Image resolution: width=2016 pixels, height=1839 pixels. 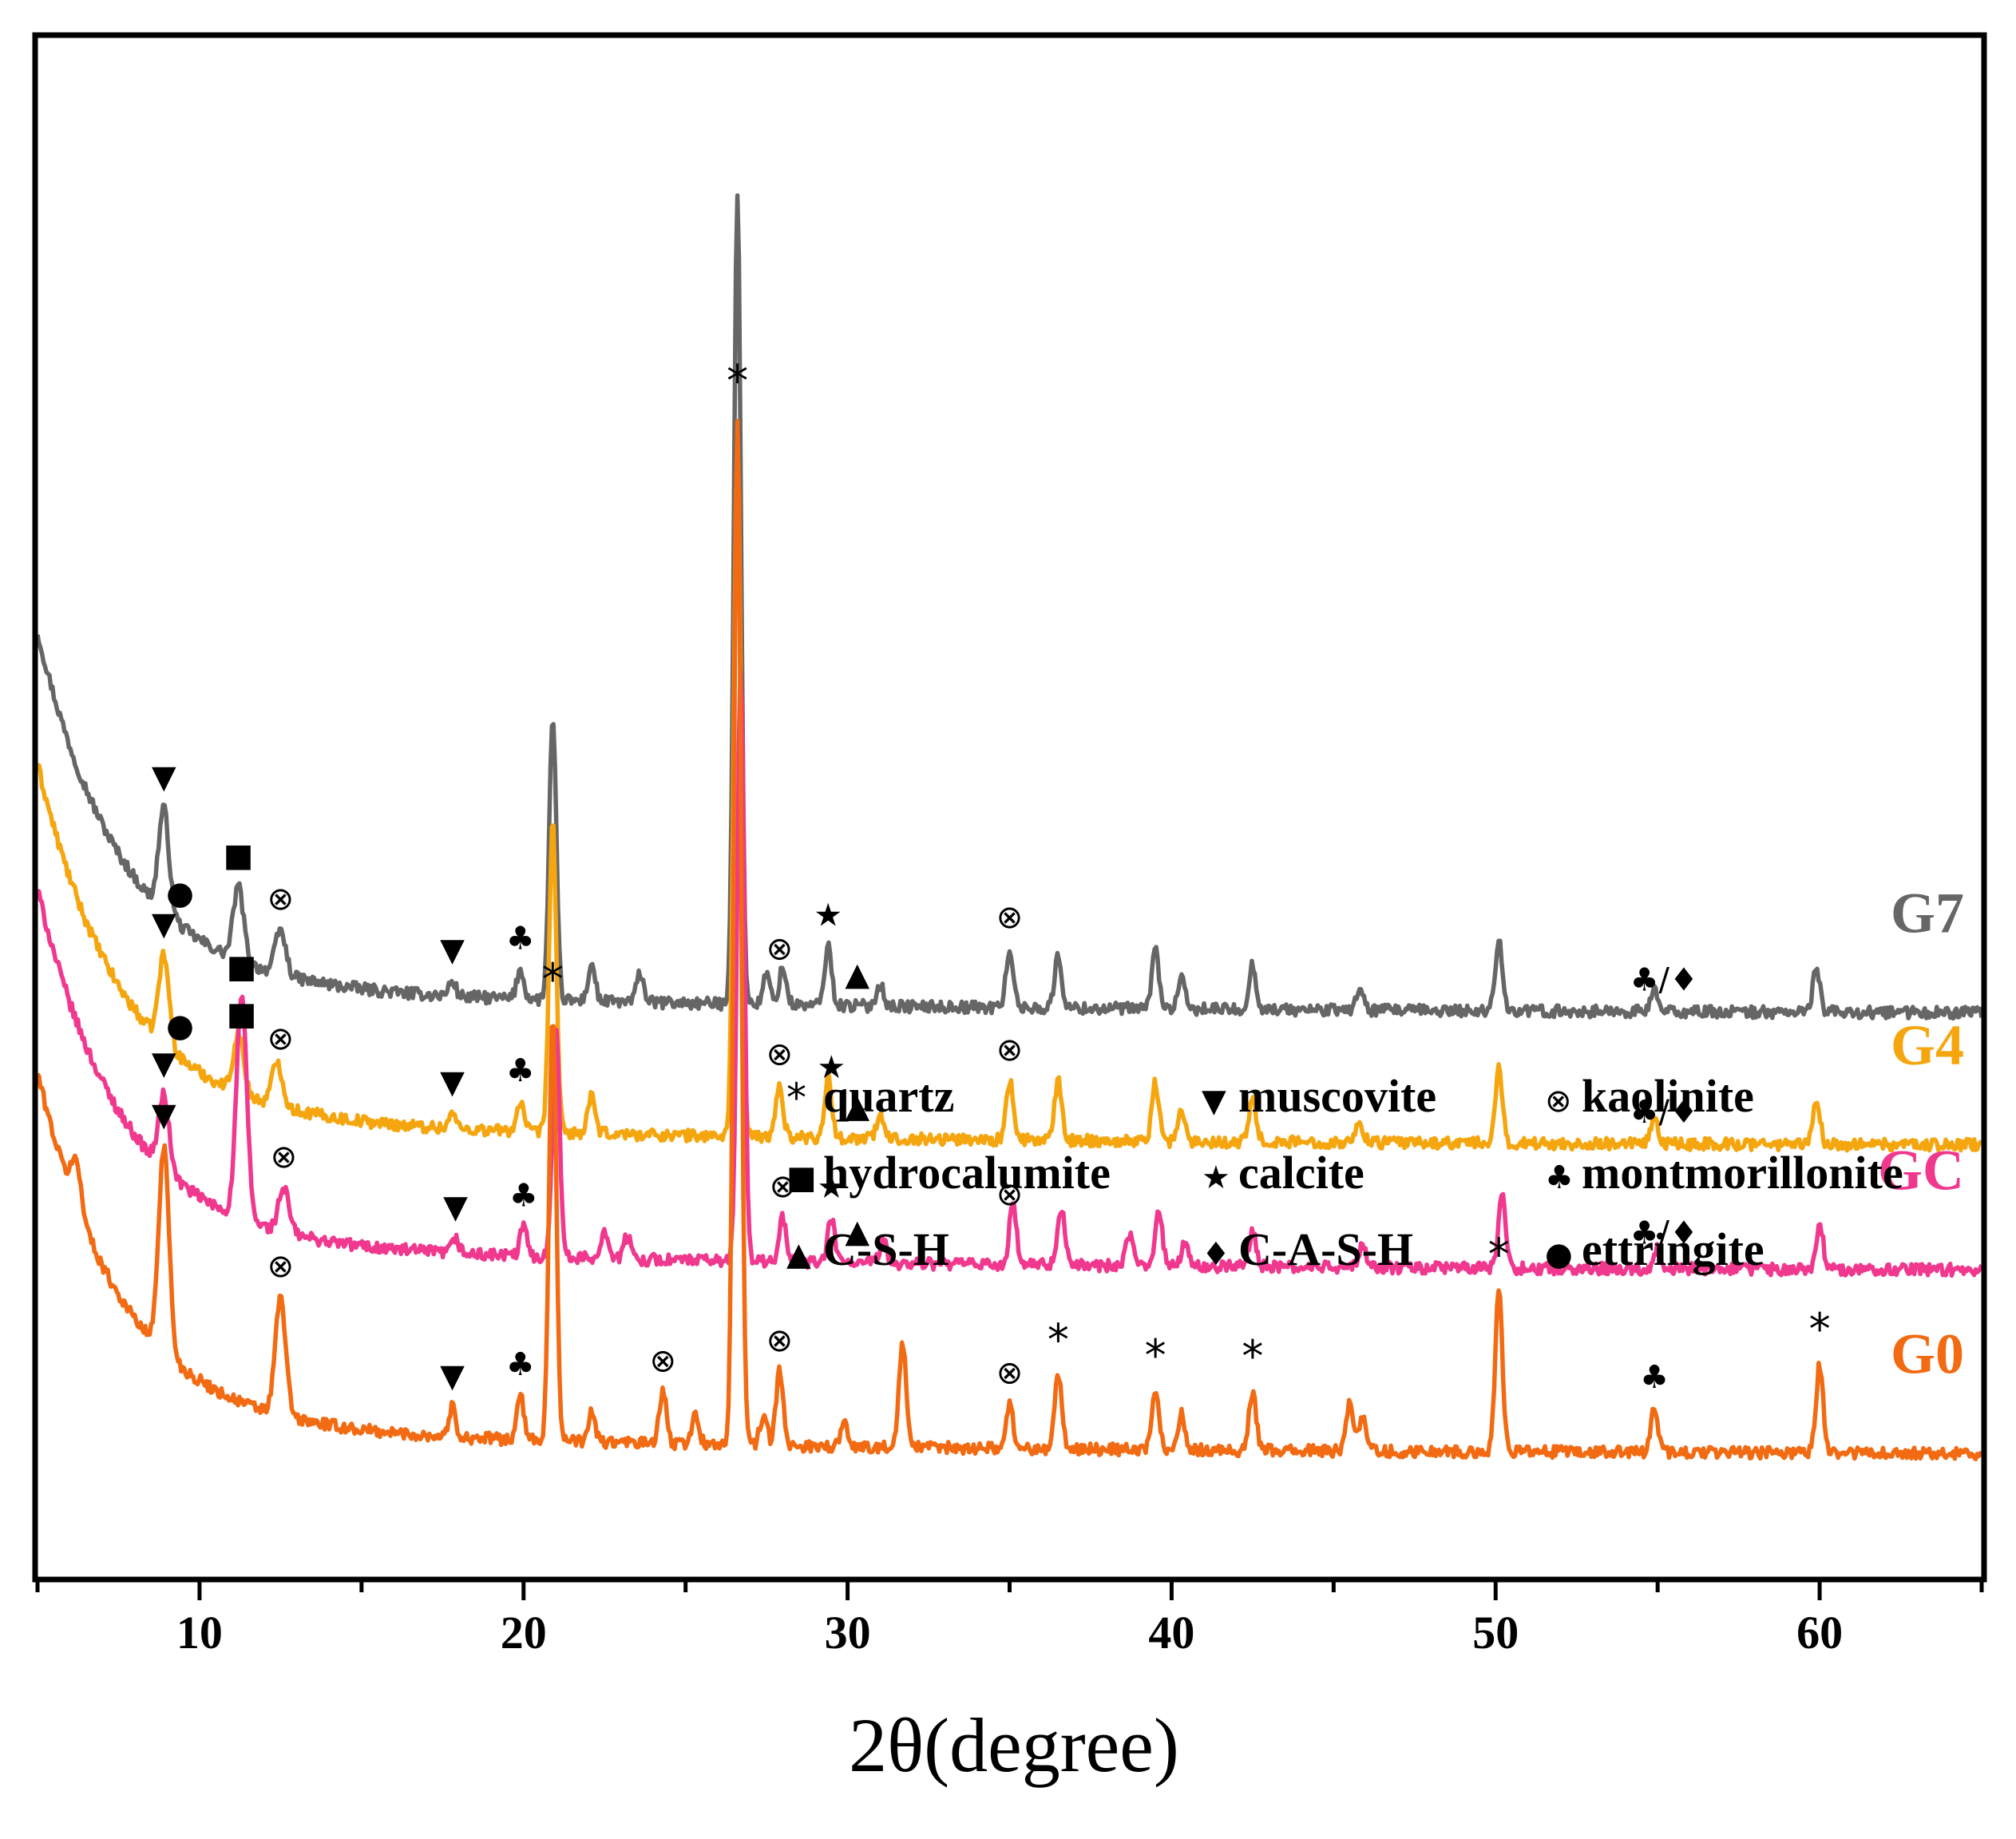 What do you see at coordinates (888, 1096) in the screenshot?
I see `legend-label-quartz: quartz` at bounding box center [888, 1096].